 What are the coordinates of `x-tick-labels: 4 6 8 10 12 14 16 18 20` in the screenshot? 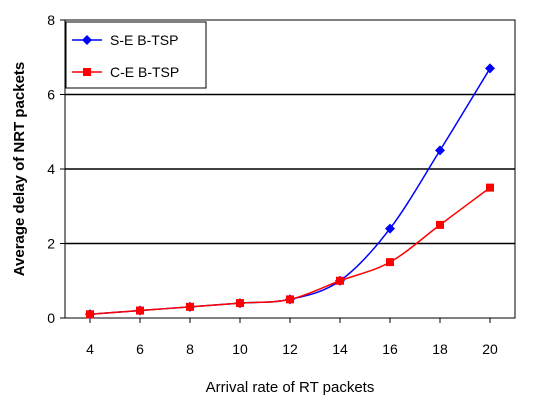 It's located at (292, 349).